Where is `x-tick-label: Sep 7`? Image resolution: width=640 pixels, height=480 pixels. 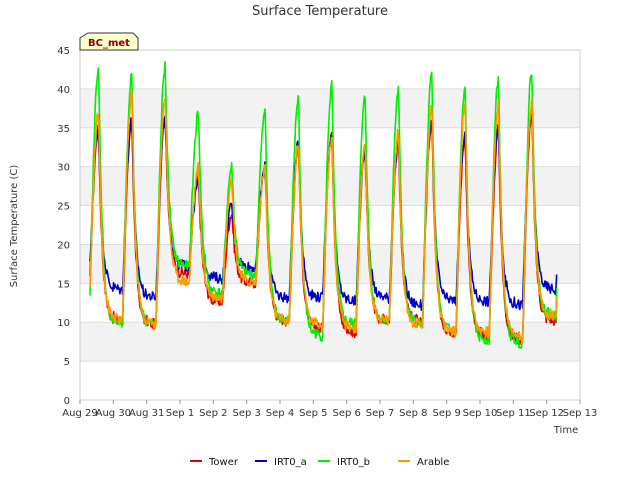
x-tick-label: Sep 7 is located at coordinates (380, 413).